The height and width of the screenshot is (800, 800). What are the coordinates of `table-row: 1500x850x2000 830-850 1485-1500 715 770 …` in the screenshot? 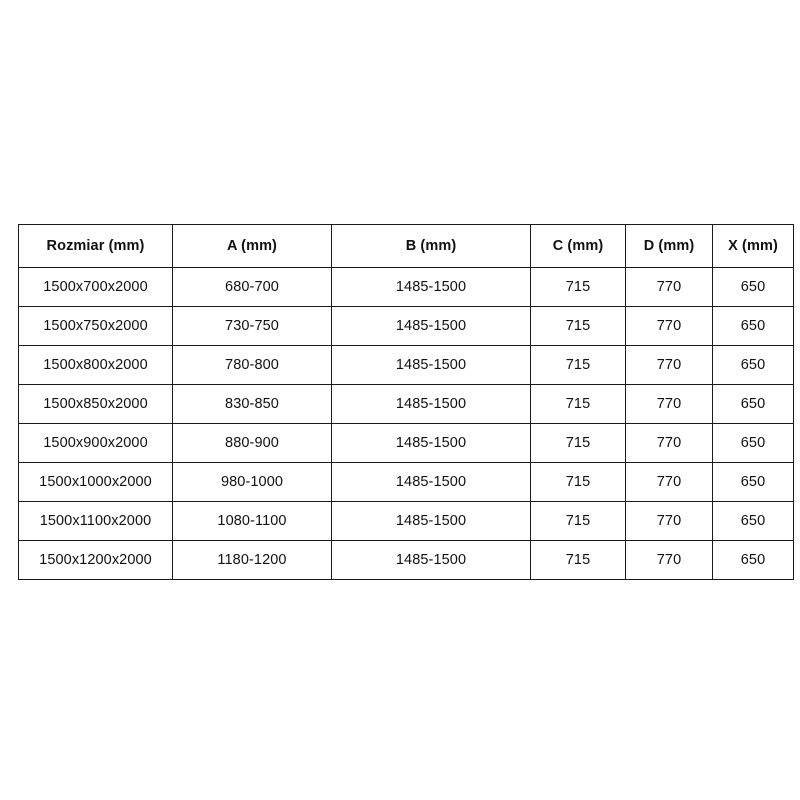 It's located at (406, 404).